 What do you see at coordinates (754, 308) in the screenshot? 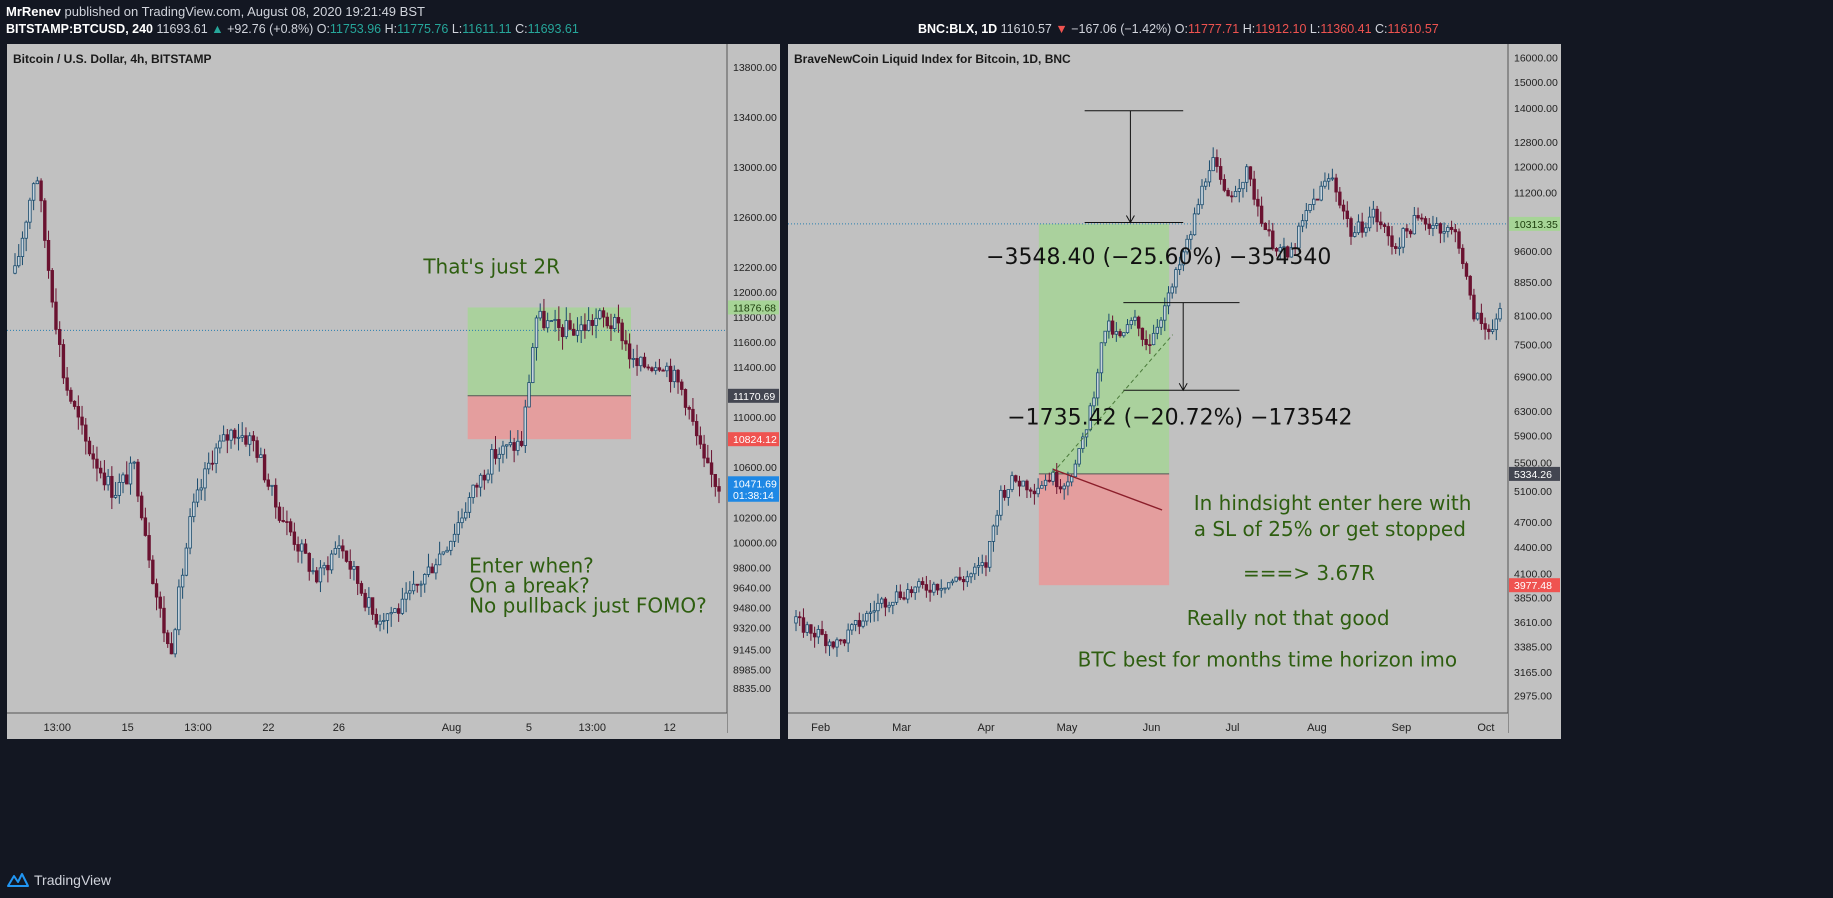
I see `price-badge-label: 11876.68` at bounding box center [754, 308].